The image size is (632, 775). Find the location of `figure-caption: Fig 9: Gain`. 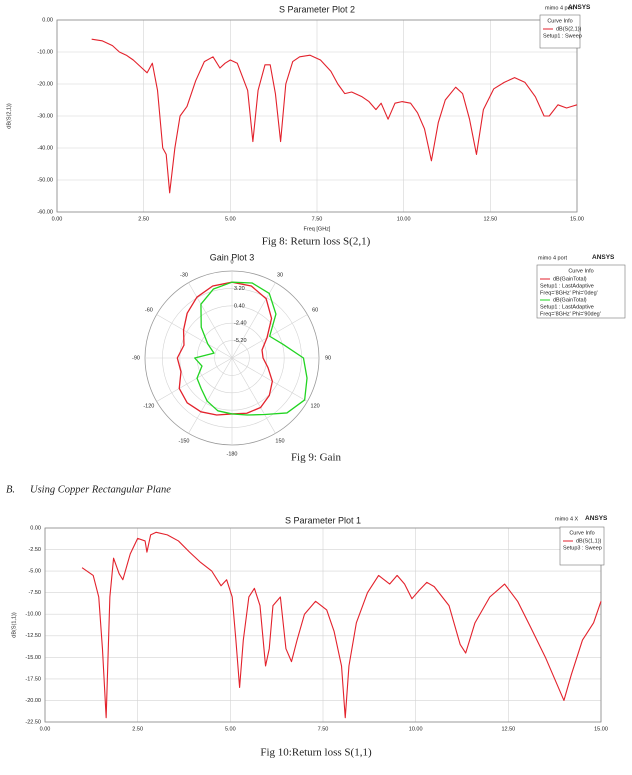

figure-caption: Fig 9: Gain is located at coordinates (316, 458).